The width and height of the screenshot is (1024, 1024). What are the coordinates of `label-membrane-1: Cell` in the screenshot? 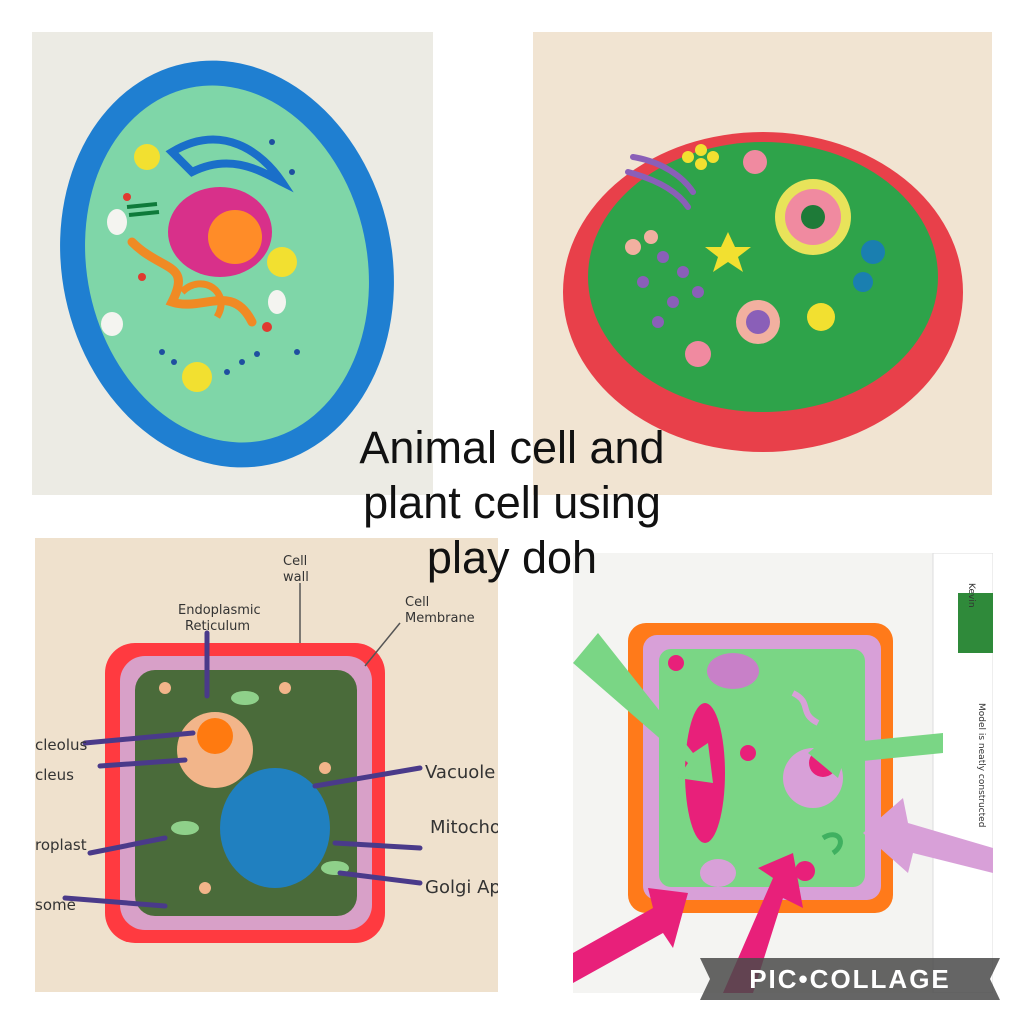 It's located at (417, 602).